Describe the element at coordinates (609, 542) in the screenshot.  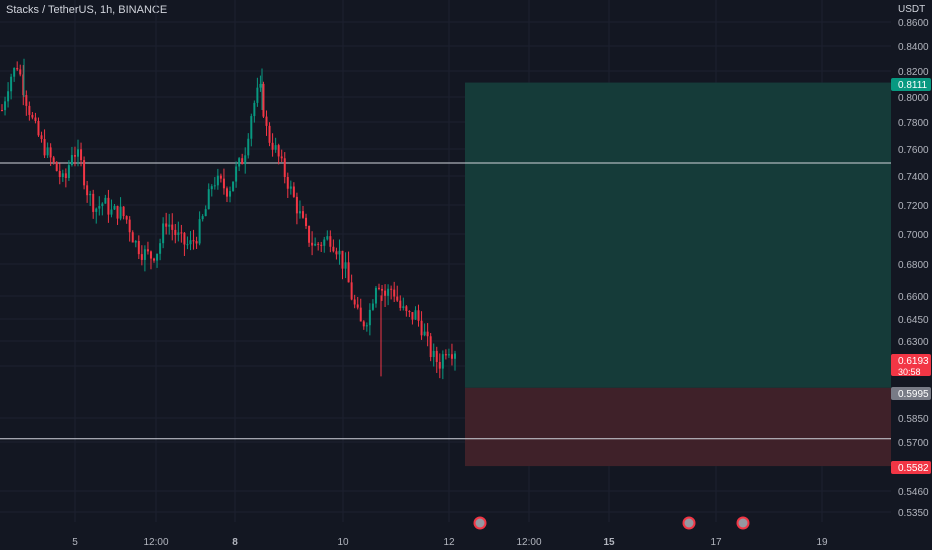
I see `time-tick-label: 15` at that location.